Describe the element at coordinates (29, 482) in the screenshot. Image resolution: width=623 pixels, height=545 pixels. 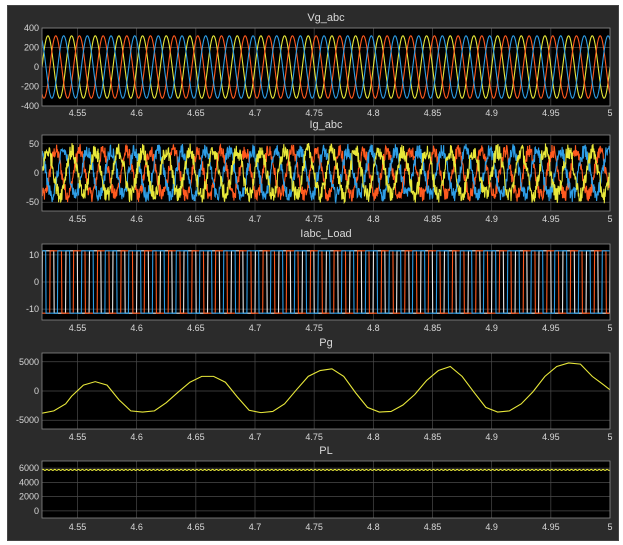
I see `y-tick-label: 4000` at that location.